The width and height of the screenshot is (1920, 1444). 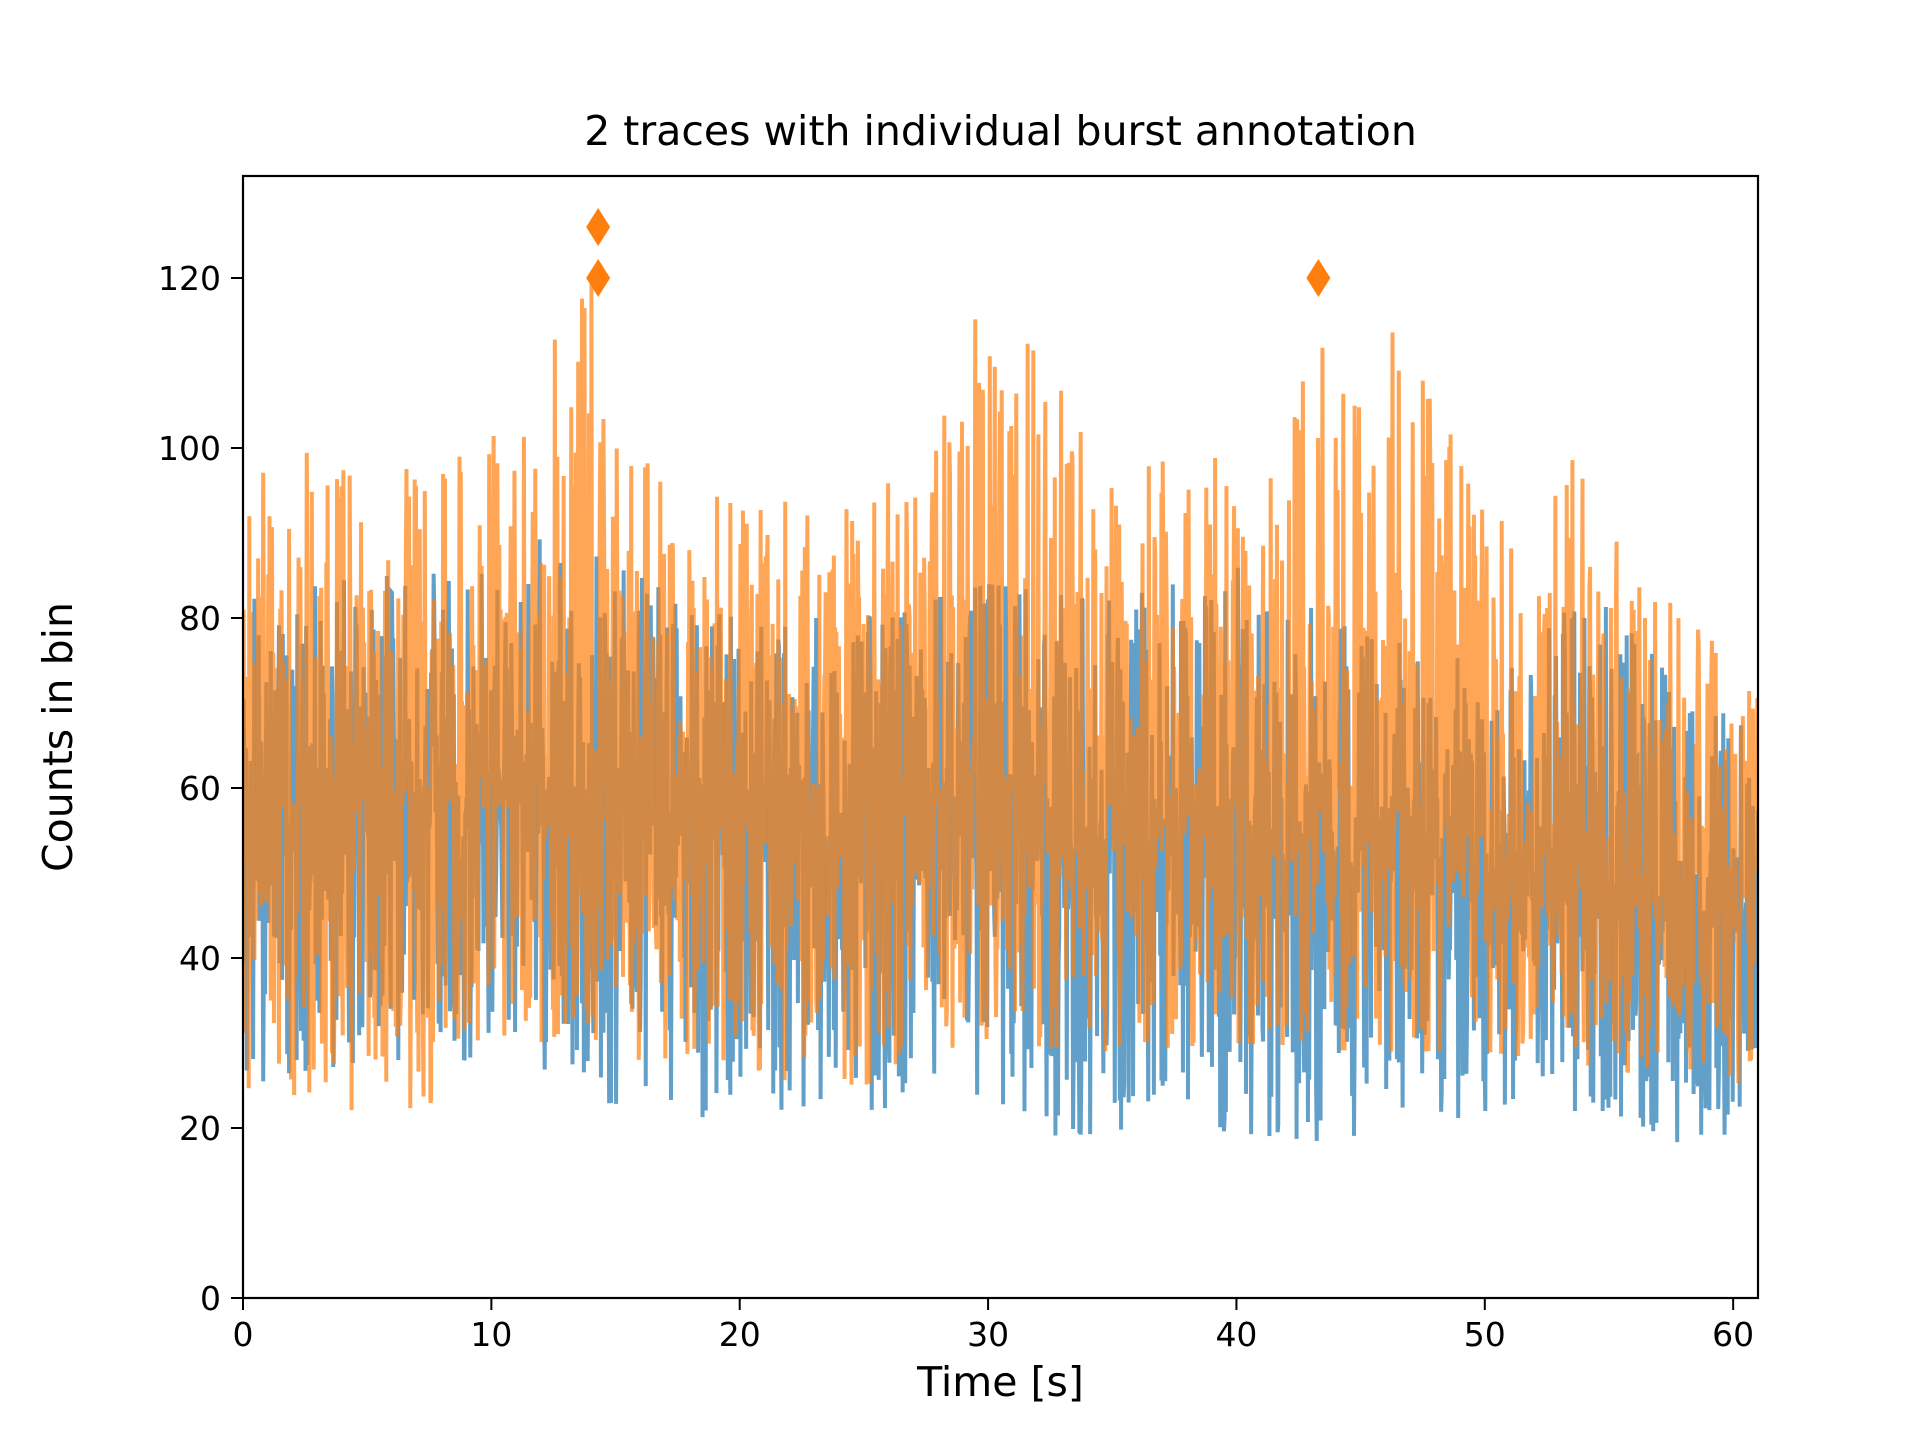 I want to click on x-tick-label: 10, so click(x=491, y=1334).